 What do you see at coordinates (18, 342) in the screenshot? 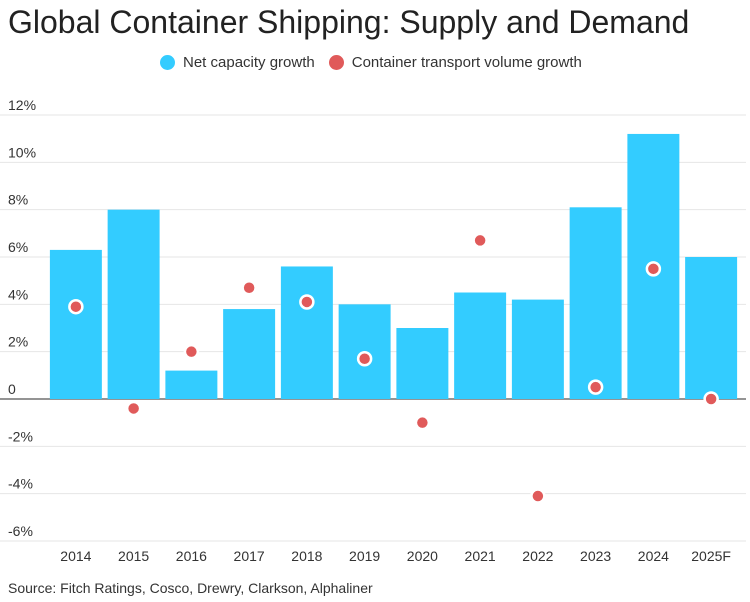
I see `y-tick-label: 2%` at bounding box center [18, 342].